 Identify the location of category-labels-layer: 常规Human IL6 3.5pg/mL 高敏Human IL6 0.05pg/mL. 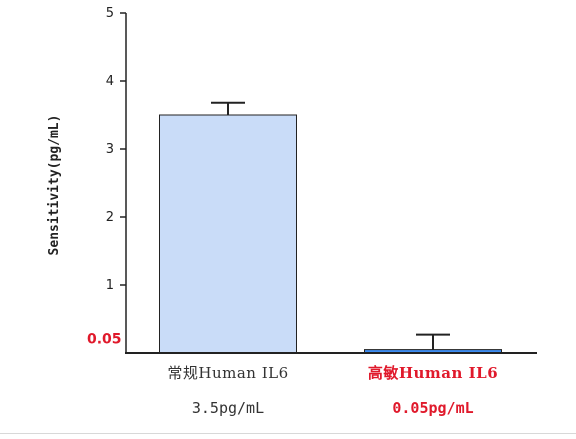
(332, 390).